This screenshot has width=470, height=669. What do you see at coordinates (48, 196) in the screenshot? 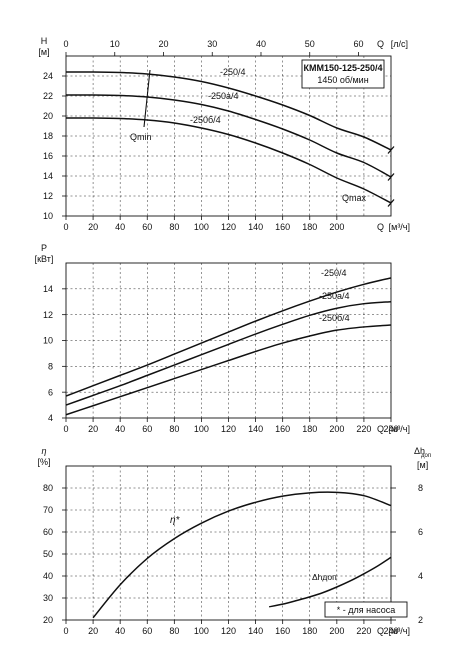
I see `y-tick-label: 12` at bounding box center [48, 196].